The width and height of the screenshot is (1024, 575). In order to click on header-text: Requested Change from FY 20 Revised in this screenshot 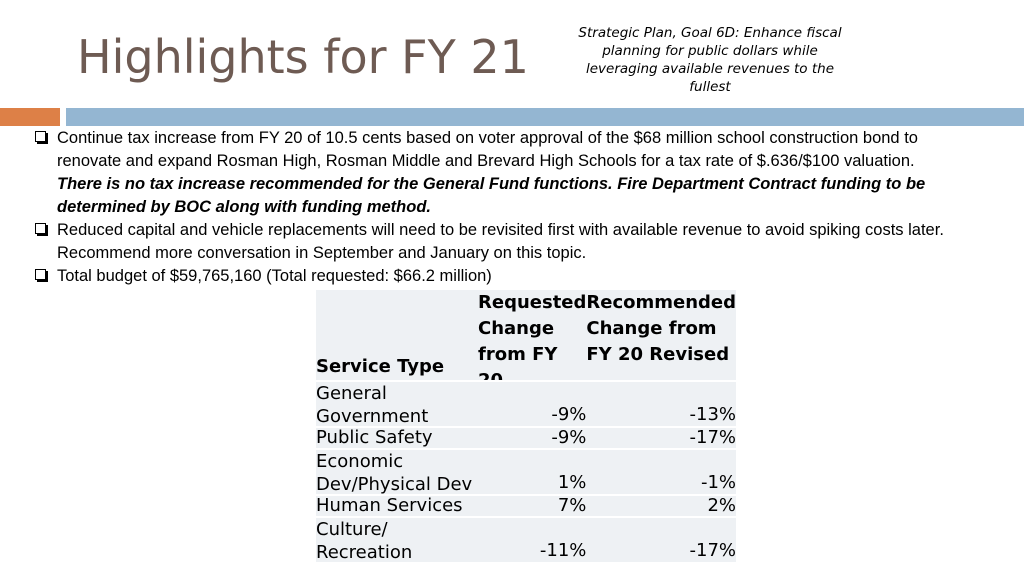, I will do `click(532, 336)`.